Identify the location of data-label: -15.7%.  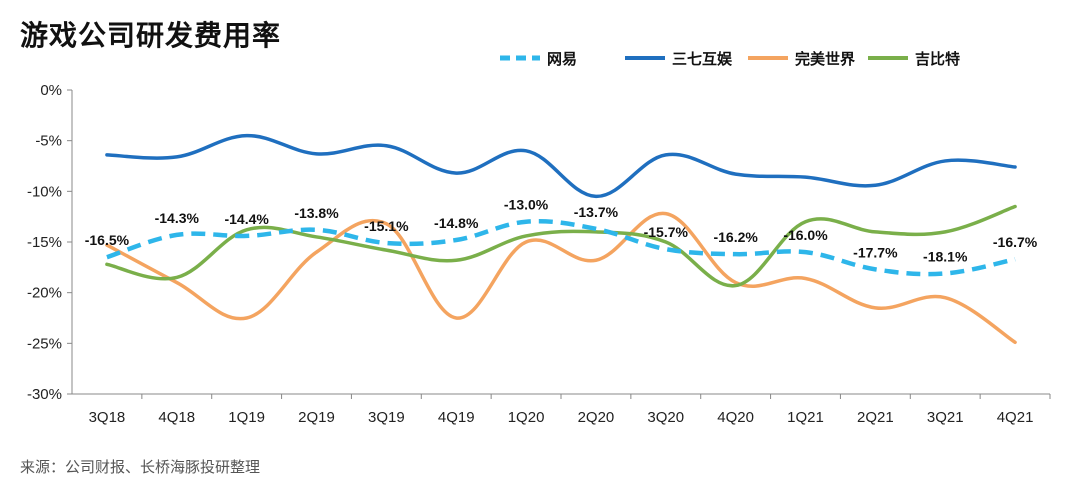
(666, 232).